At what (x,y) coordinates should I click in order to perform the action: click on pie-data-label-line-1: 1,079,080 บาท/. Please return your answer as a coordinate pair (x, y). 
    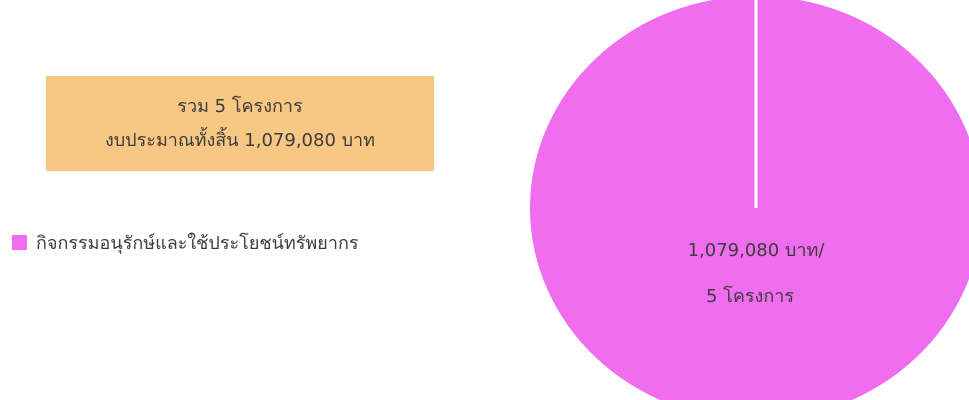
    Looking at the image, I should click on (757, 250).